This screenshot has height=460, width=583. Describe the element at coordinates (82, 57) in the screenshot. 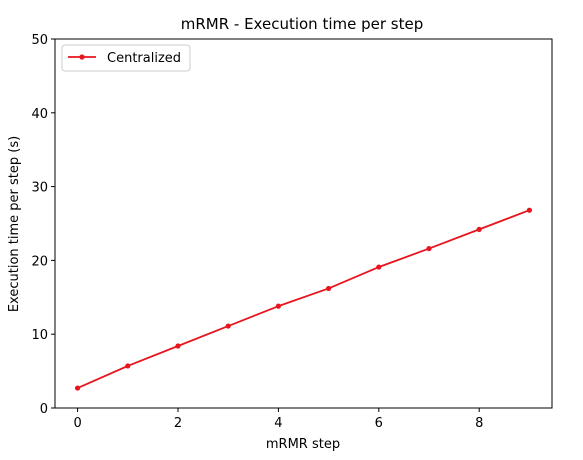

I see `legend-marker-swatch` at that location.